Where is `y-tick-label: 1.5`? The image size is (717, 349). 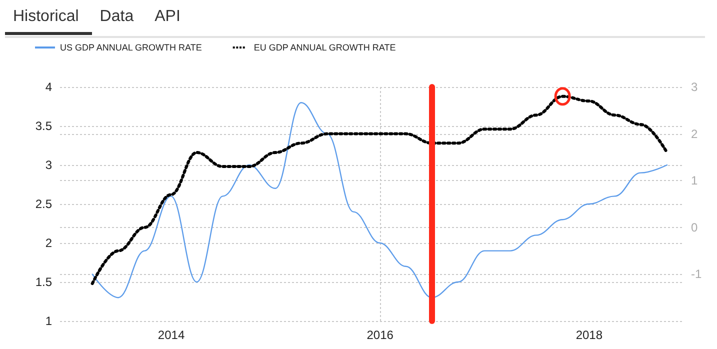
y-tick-label: 1.5 is located at coordinates (43, 282).